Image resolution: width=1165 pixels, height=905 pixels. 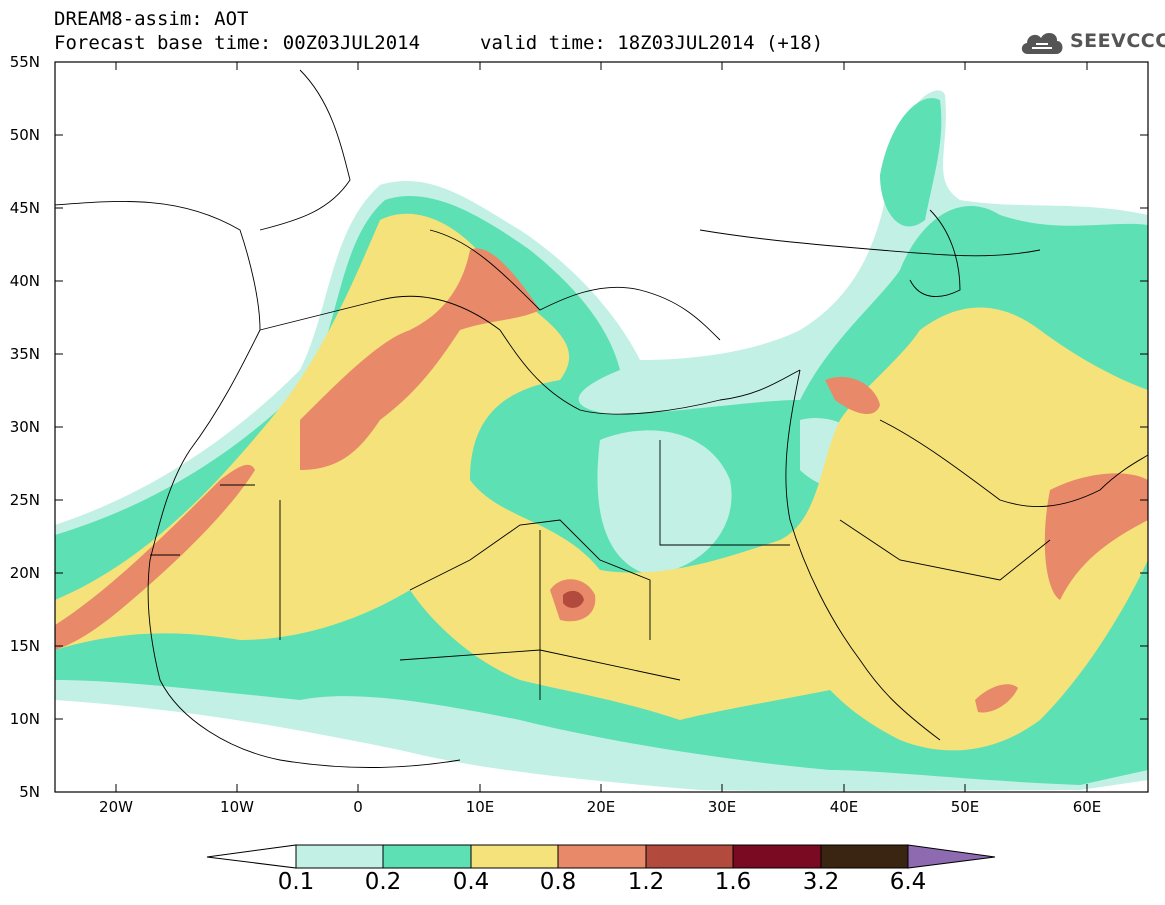 I want to click on colorbar-label: 0.4, so click(x=471, y=882).